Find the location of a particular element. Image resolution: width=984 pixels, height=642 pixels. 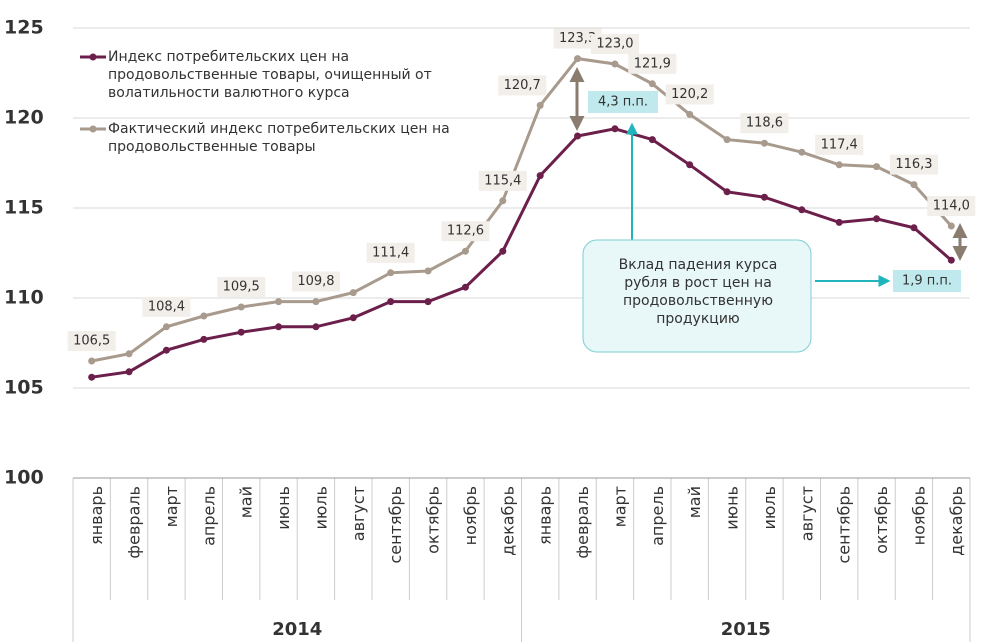

value-label: 120,7 is located at coordinates (522, 85).